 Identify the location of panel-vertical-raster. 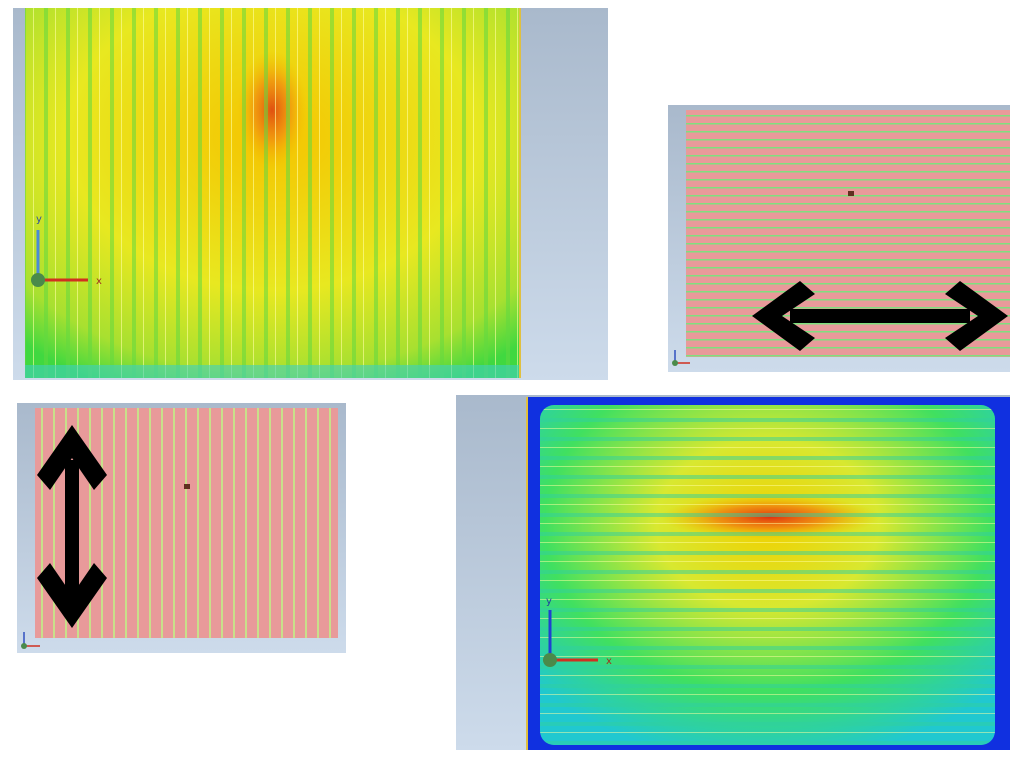
(181, 528).